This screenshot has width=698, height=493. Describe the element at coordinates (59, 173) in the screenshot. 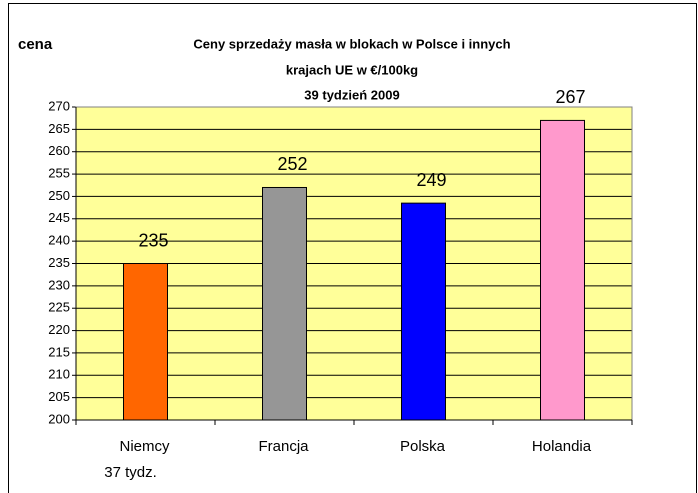

I see `y-tick-label: 255` at that location.